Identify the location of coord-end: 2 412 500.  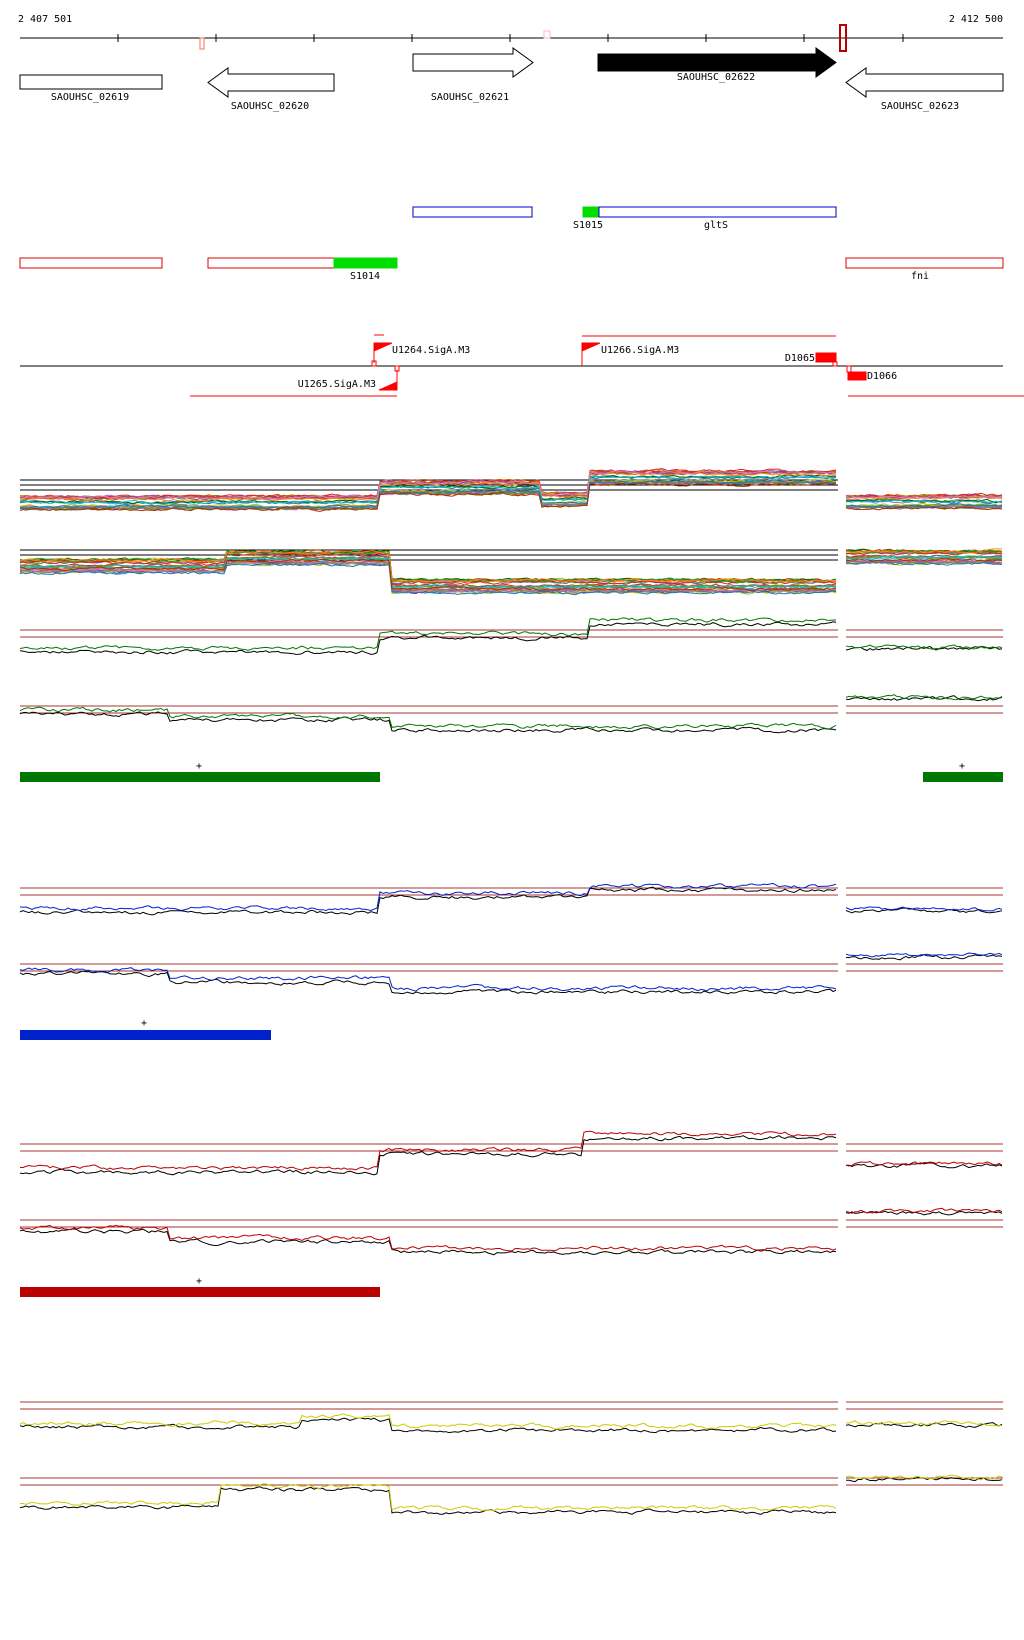
(976, 19).